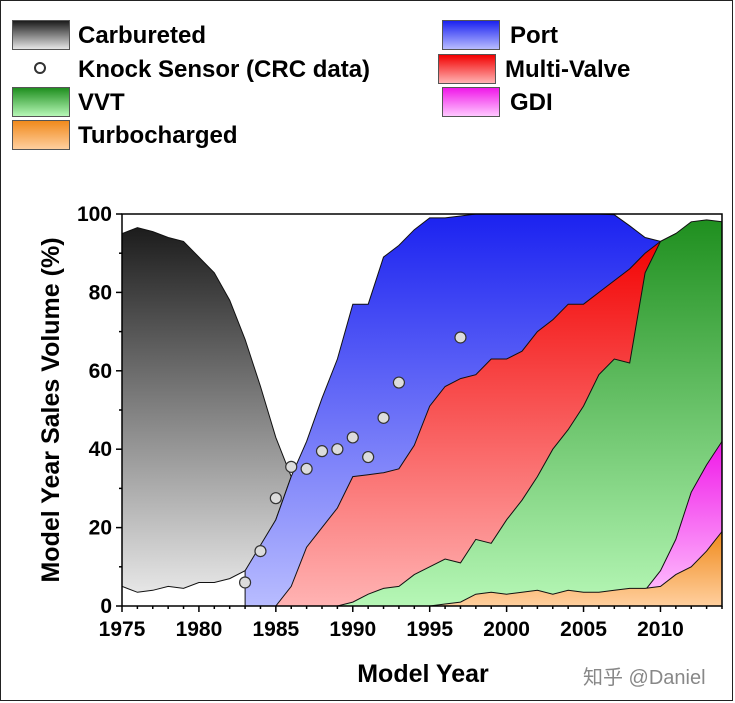  I want to click on y-tick-label: 20, so click(100, 528).